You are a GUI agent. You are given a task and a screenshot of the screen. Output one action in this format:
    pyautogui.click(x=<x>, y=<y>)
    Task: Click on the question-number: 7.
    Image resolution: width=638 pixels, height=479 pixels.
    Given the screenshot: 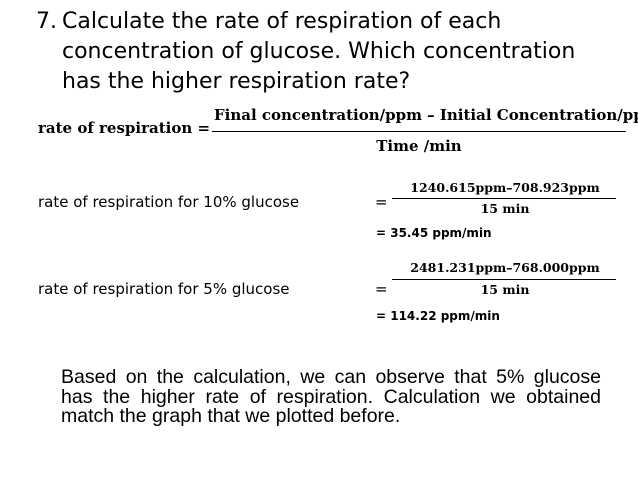 What is the action you would take?
    pyautogui.click(x=46, y=21)
    